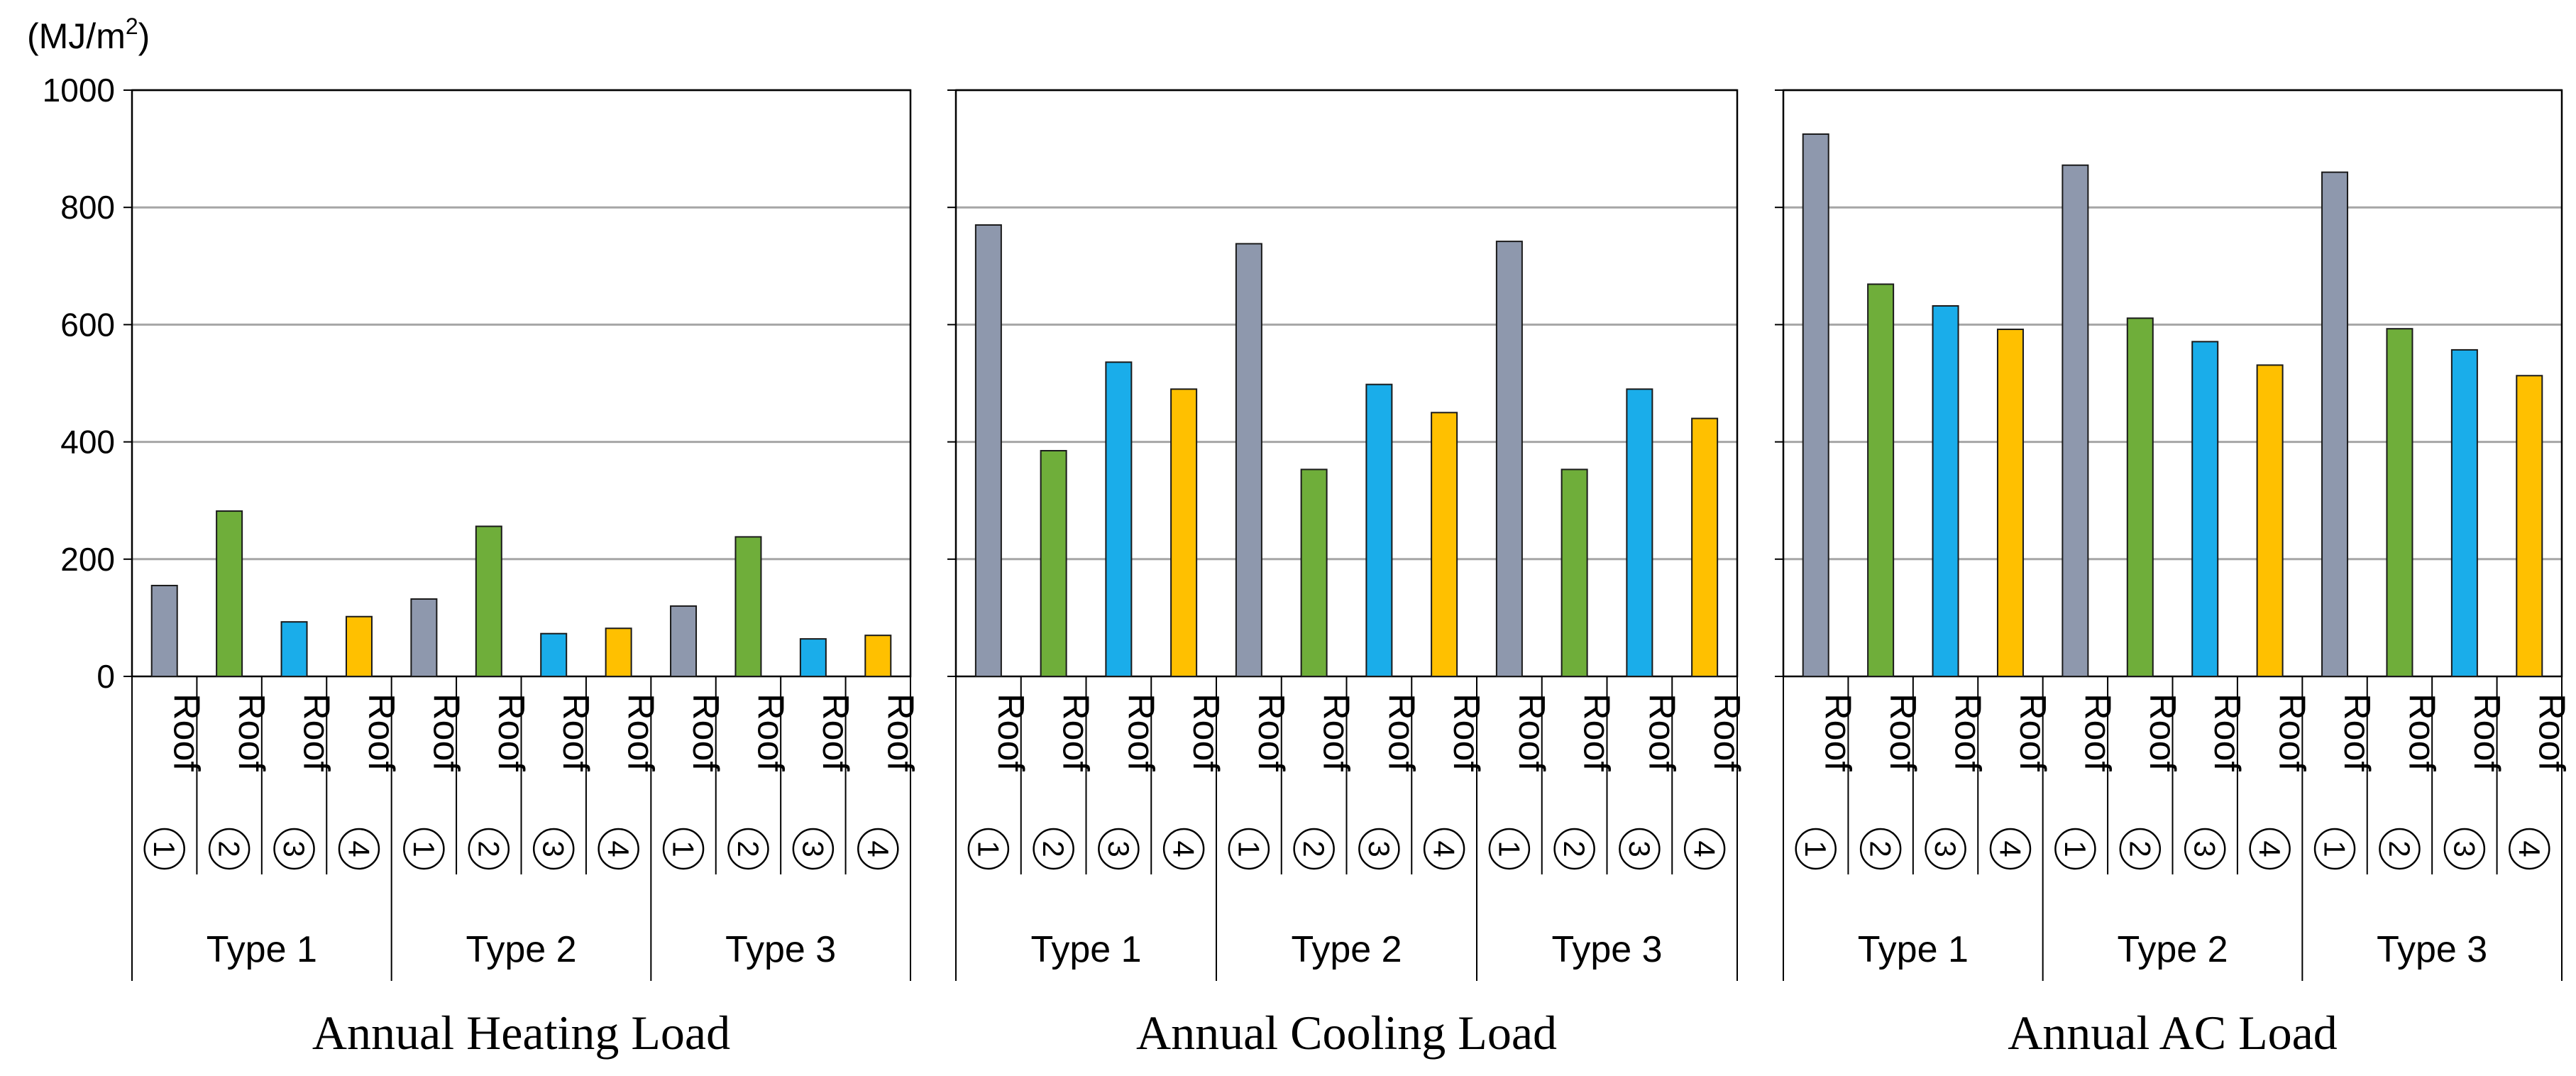  What do you see at coordinates (1346, 1033) in the screenshot?
I see `chart-title: Annual Cooling Load` at bounding box center [1346, 1033].